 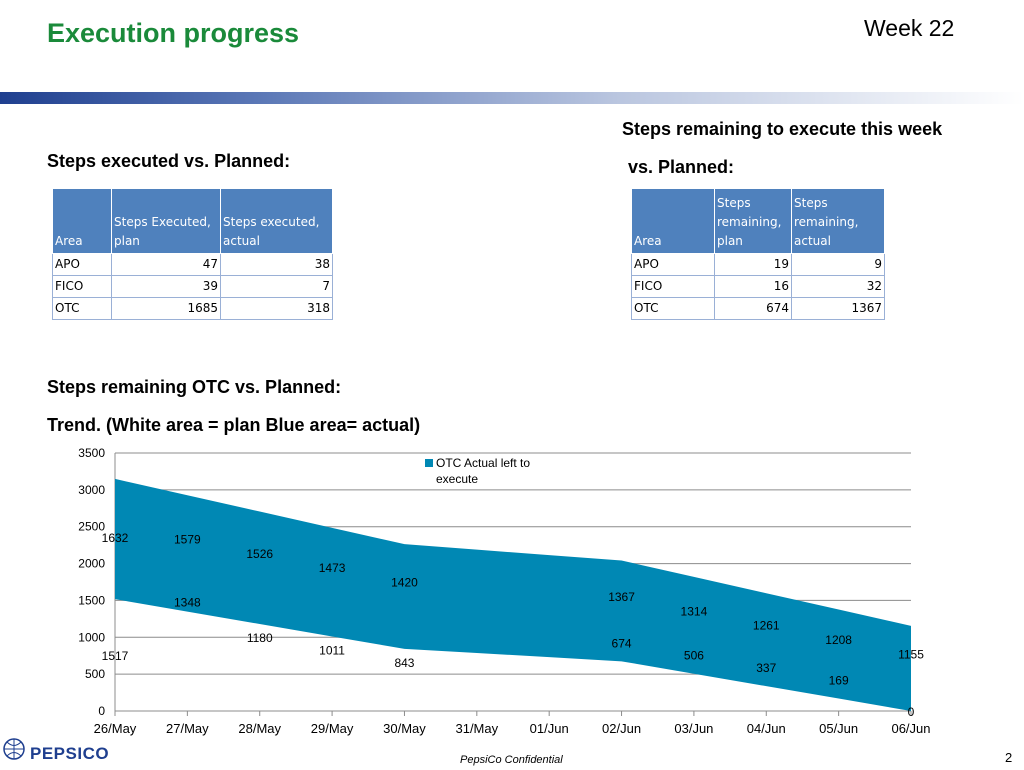 What do you see at coordinates (91, 527) in the screenshot?
I see `y-tick-label: 2500` at bounding box center [91, 527].